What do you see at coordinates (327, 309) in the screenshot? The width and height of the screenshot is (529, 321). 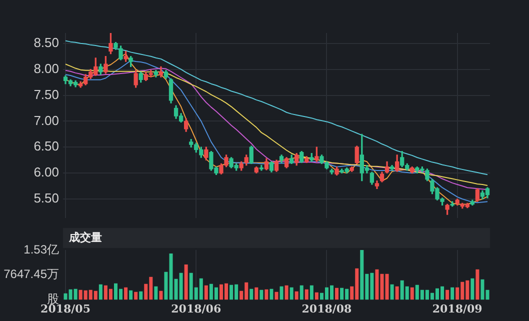 I see `x-tick-label: 2018/08` at bounding box center [327, 309].